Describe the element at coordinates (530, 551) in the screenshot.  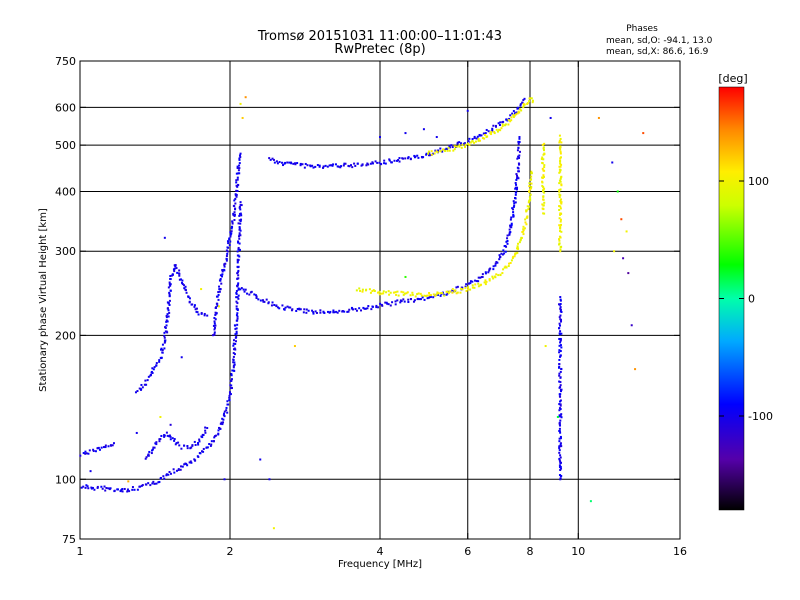
I see `x-tick-label: 8` at that location.